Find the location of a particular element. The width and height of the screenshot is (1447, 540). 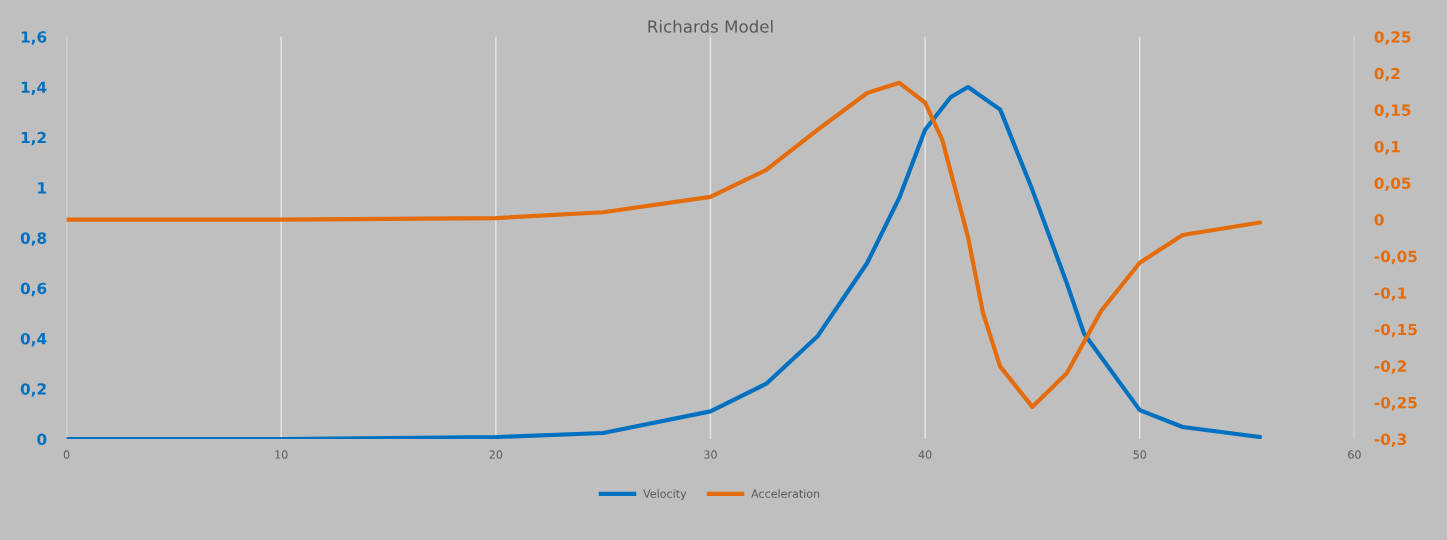

y2-tick-label: -0,3 is located at coordinates (1390, 440).